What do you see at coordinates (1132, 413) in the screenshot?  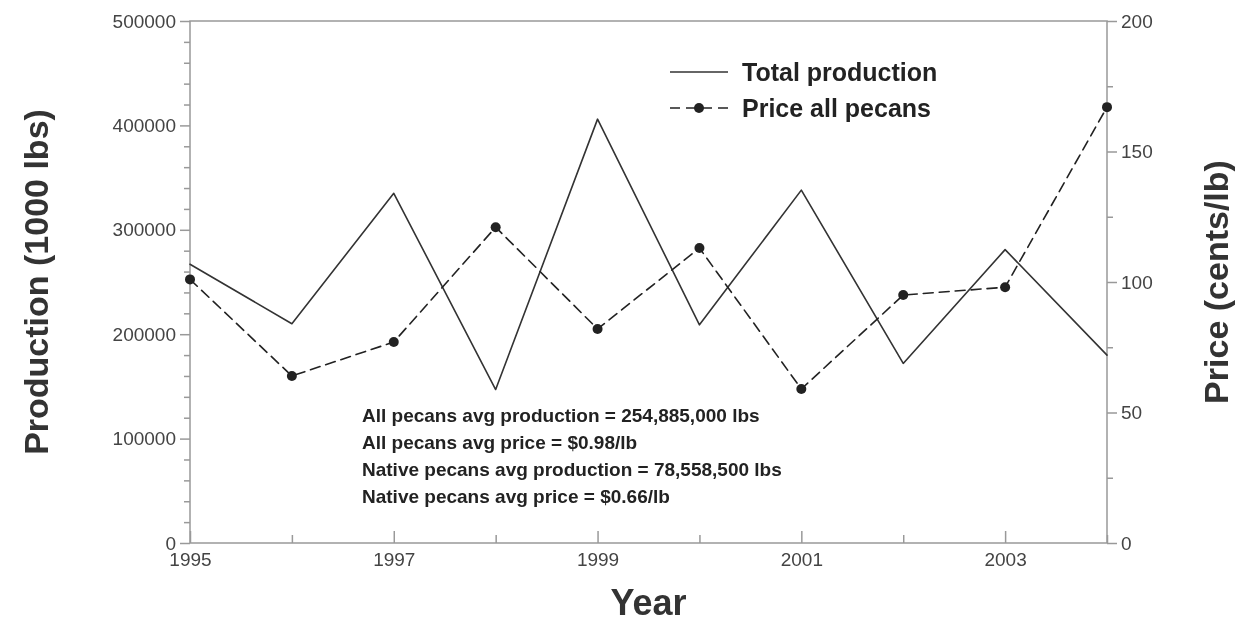 I see `y2-tick-label: 50` at bounding box center [1132, 413].